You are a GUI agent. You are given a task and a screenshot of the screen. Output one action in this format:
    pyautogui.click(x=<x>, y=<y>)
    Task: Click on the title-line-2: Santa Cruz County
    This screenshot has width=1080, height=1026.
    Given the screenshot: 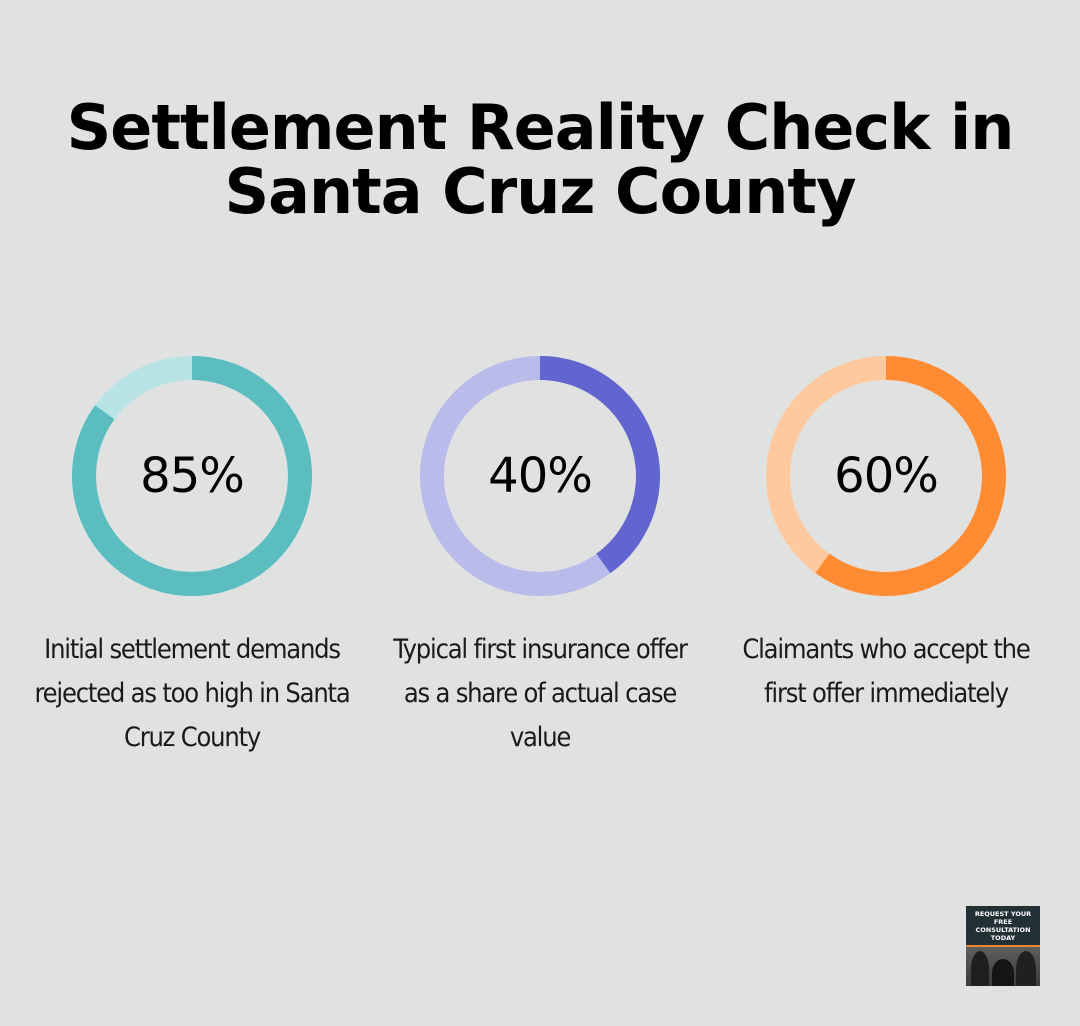 What is the action you would take?
    pyautogui.click(x=540, y=191)
    